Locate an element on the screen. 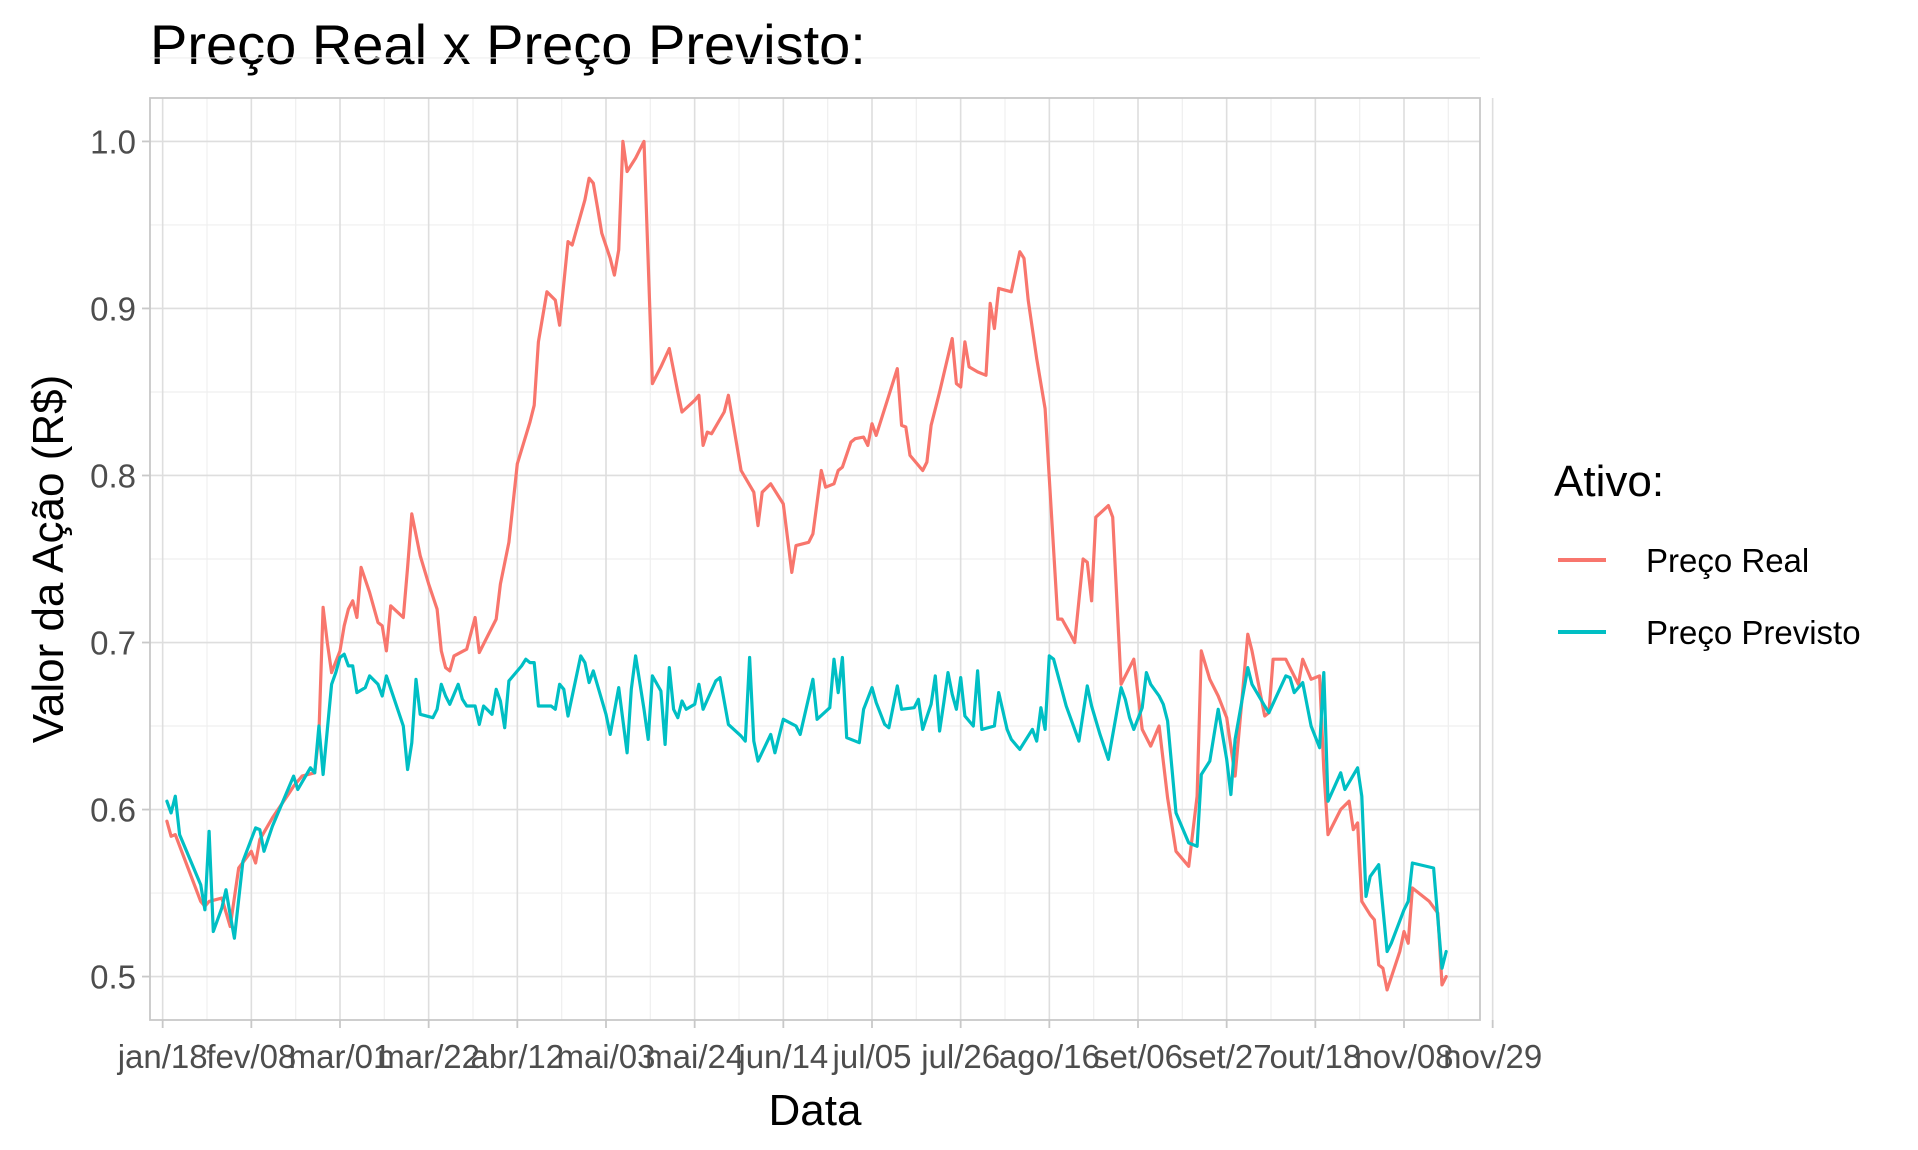  x-tick-label: out/18 is located at coordinates (1315, 1056).